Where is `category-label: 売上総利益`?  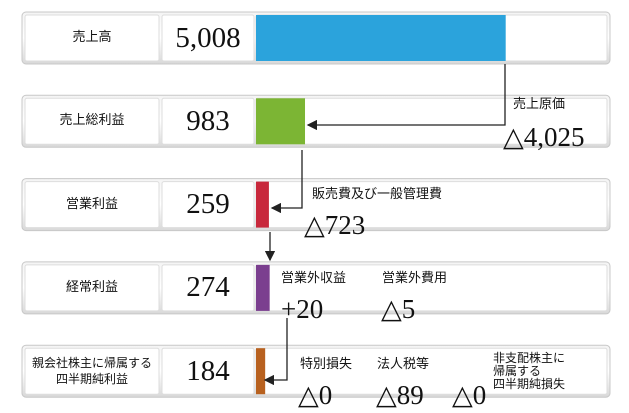
category-label: 売上総利益 is located at coordinates (92, 121).